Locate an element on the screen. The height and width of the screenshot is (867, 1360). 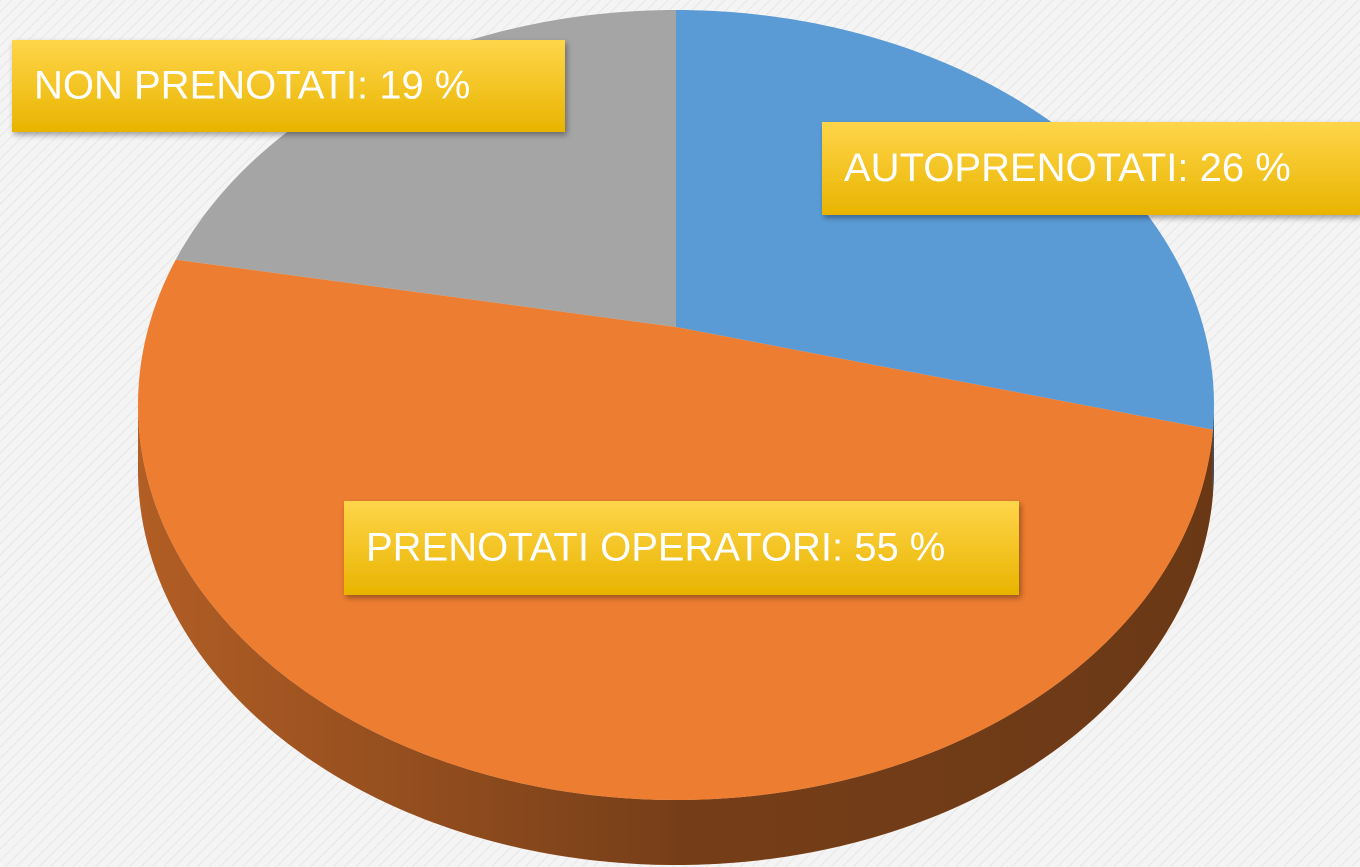
data-label: NON PRENOTATI: 19 % is located at coordinates (288, 86).